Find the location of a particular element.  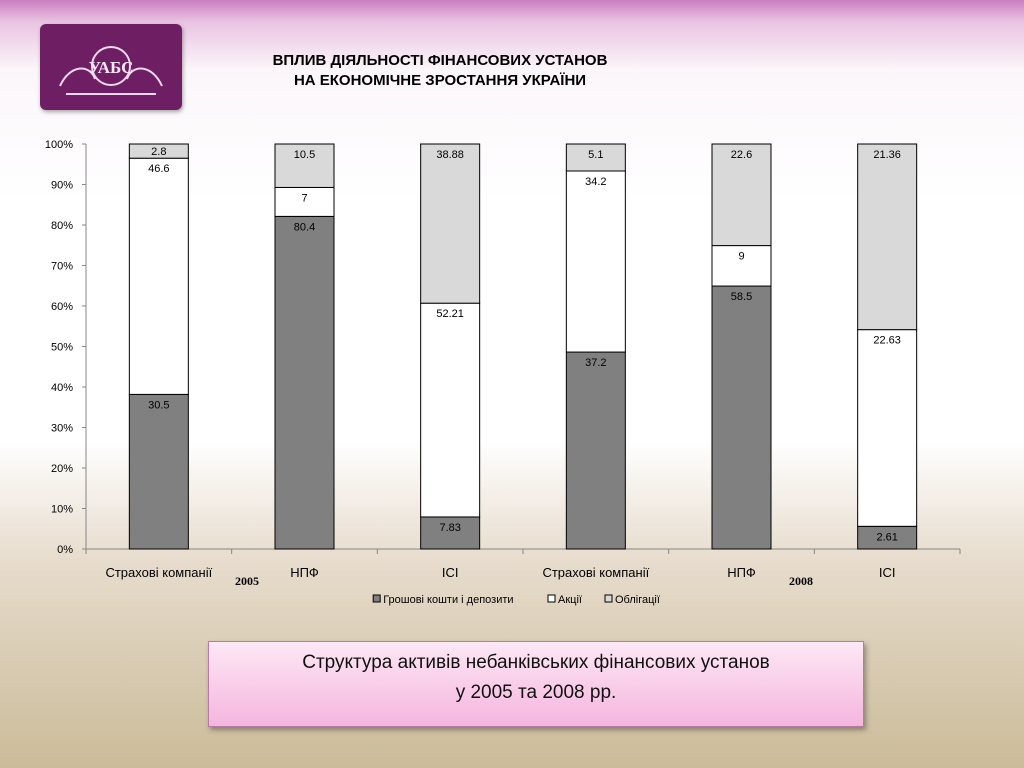

data-label: 58.5 is located at coordinates (741, 297).